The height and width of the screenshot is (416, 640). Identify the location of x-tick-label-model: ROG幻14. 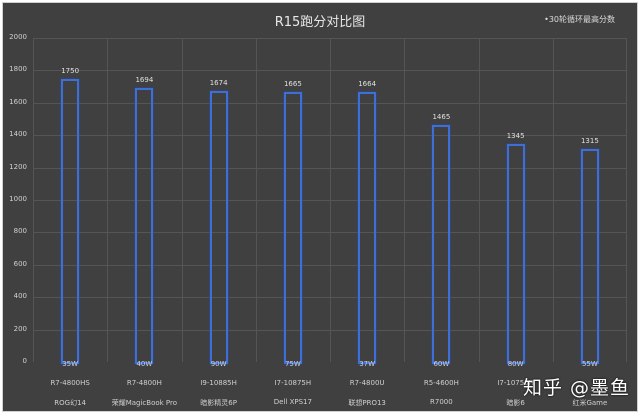
(70, 403).